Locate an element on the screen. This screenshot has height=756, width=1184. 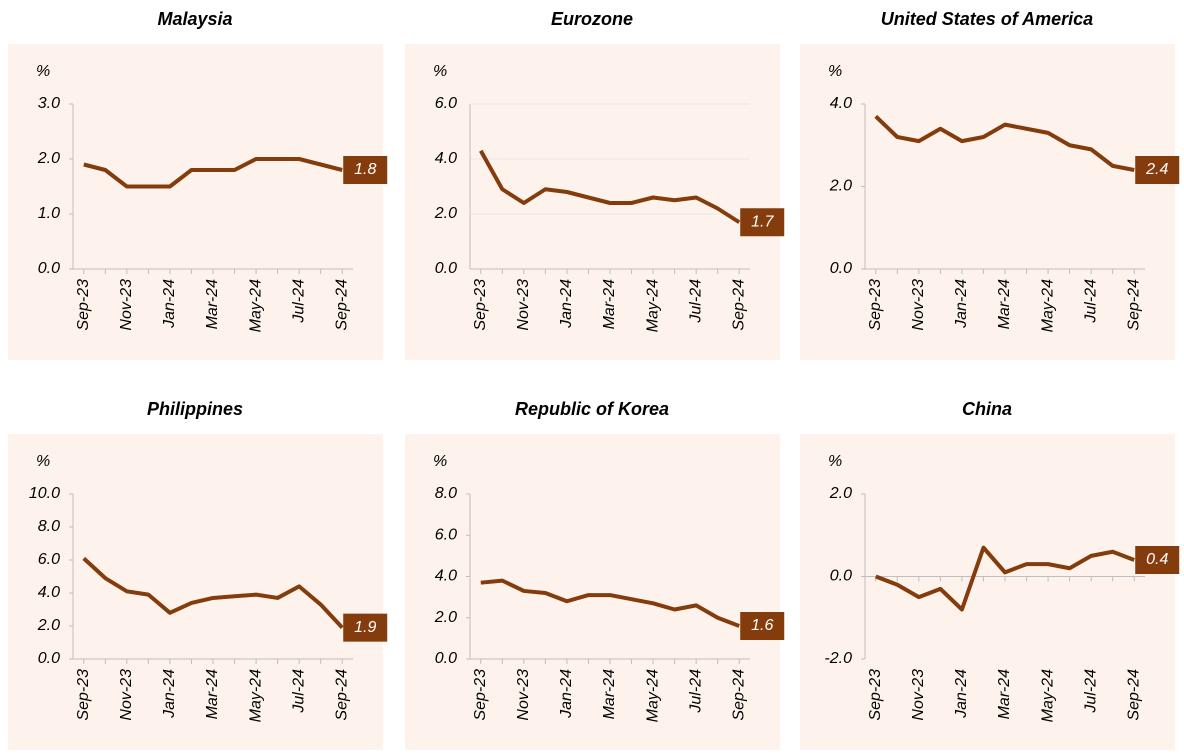
chart-title: Malaysia is located at coordinates (194, 19).